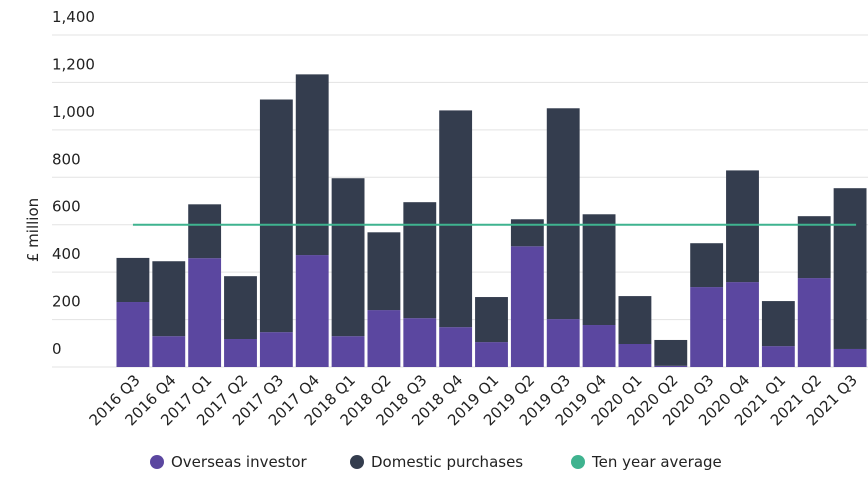 The width and height of the screenshot is (868, 501). I want to click on y-axis-title: £ million, so click(33, 230).